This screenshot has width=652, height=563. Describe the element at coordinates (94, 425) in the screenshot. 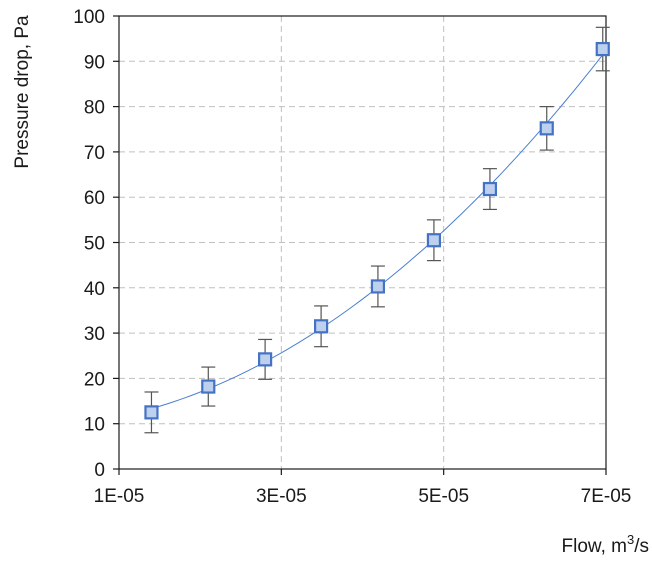

I see `y-tick-label: 10` at that location.